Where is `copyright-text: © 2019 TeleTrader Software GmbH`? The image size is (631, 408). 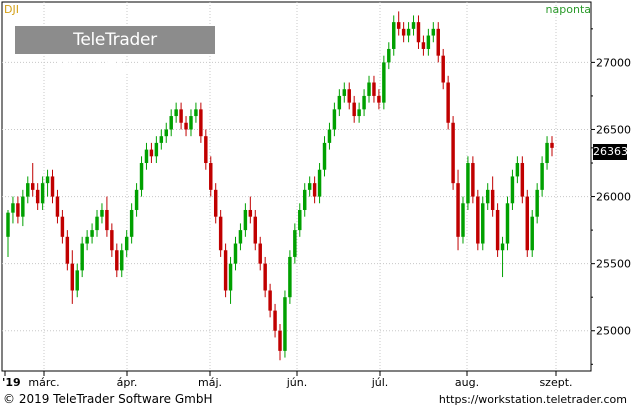
copyright-text: © 2019 TeleTrader Software GmbH is located at coordinates (108, 399).